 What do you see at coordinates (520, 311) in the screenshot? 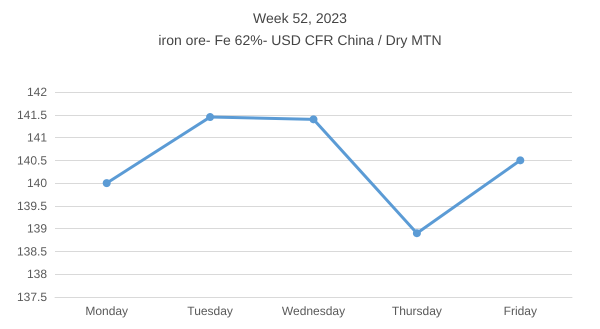
I see `x-tick-label: Friday` at bounding box center [520, 311].